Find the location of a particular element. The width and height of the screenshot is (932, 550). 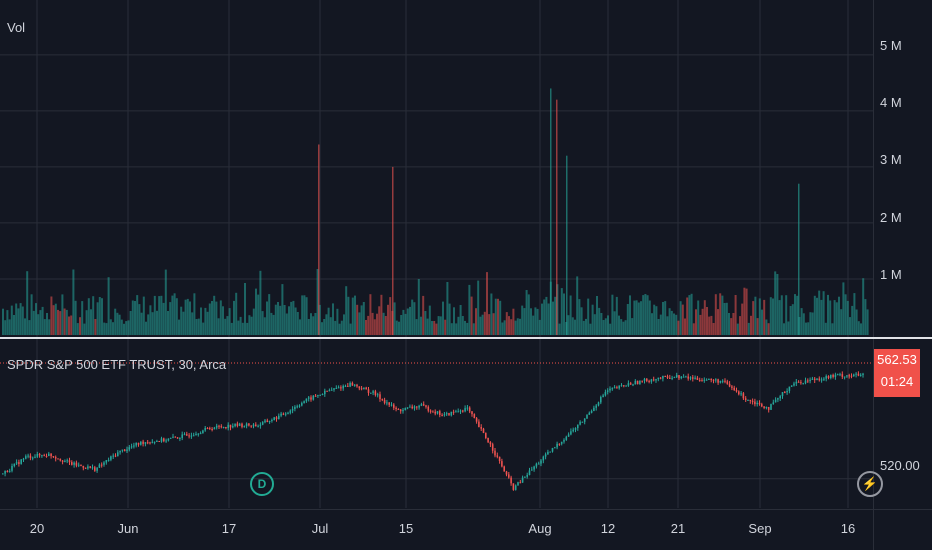

volume-tick-2m: 2 M is located at coordinates (891, 217).